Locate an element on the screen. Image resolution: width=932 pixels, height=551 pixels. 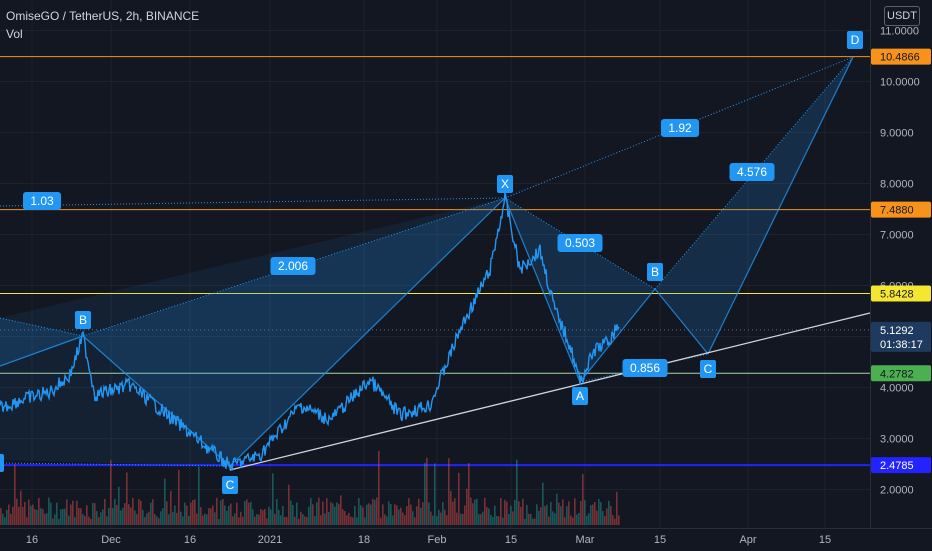
price-badge: 2.4785 is located at coordinates (901, 465).